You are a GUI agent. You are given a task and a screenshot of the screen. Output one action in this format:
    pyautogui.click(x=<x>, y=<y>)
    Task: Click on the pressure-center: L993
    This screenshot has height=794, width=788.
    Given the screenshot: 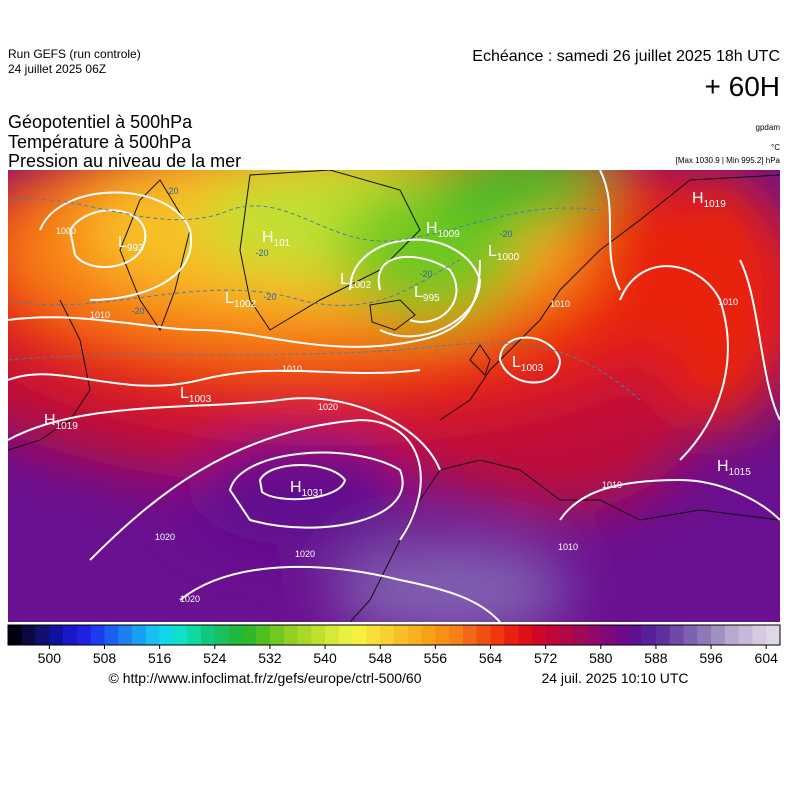 What is the action you would take?
    pyautogui.click(x=131, y=244)
    